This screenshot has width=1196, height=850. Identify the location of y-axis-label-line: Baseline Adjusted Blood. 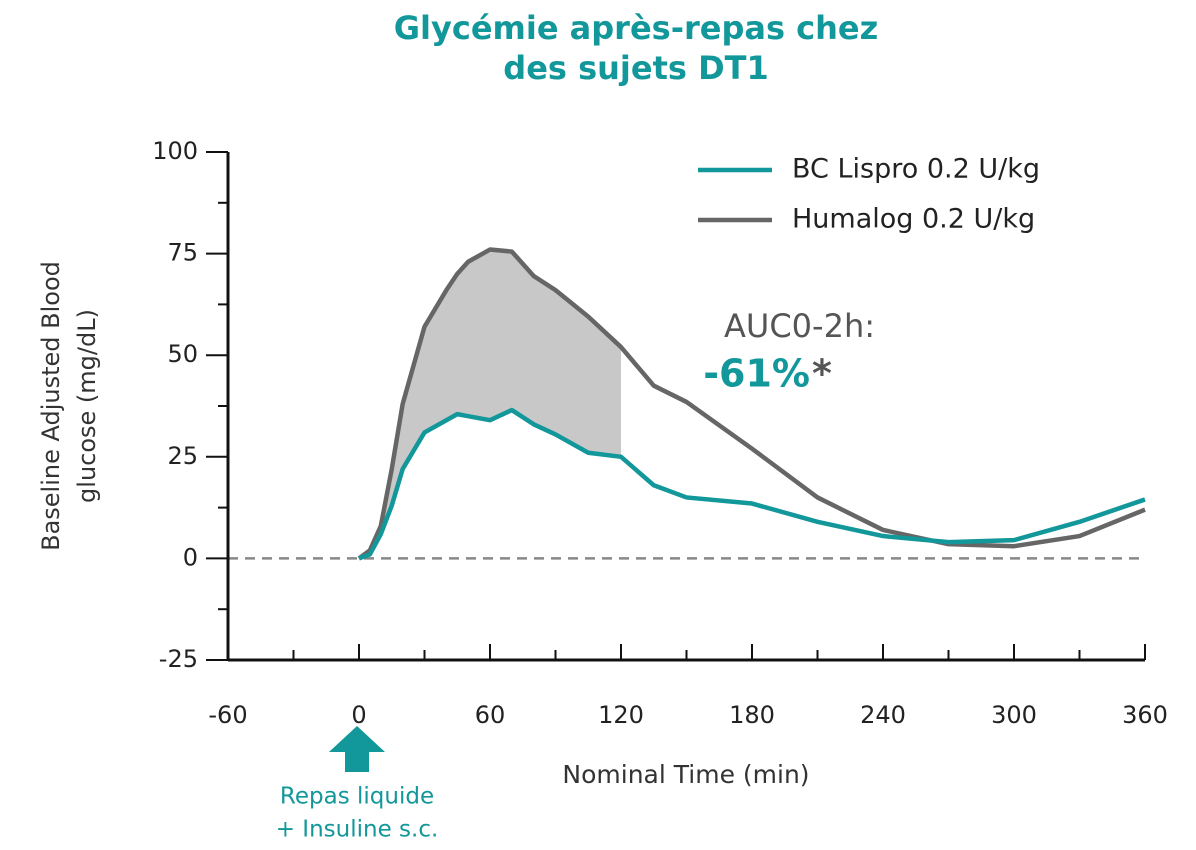
(51, 406).